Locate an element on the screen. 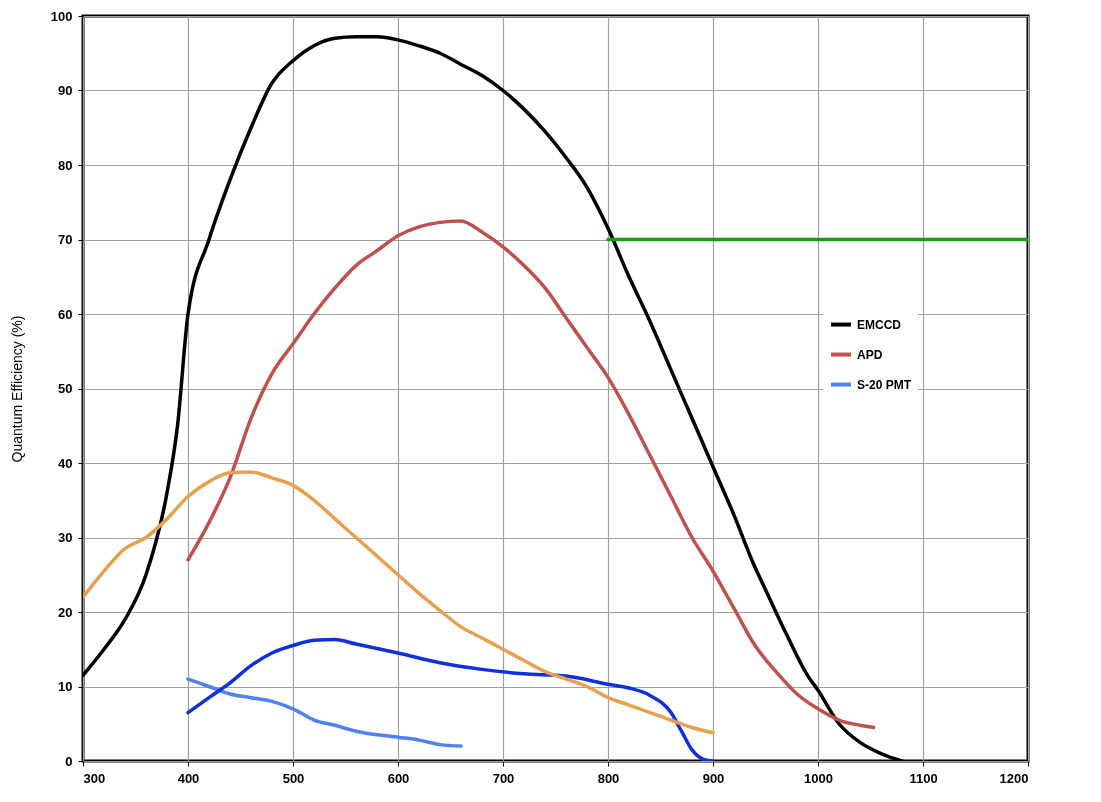 The height and width of the screenshot is (802, 1101). y-tick-label: 100 is located at coordinates (61, 16).